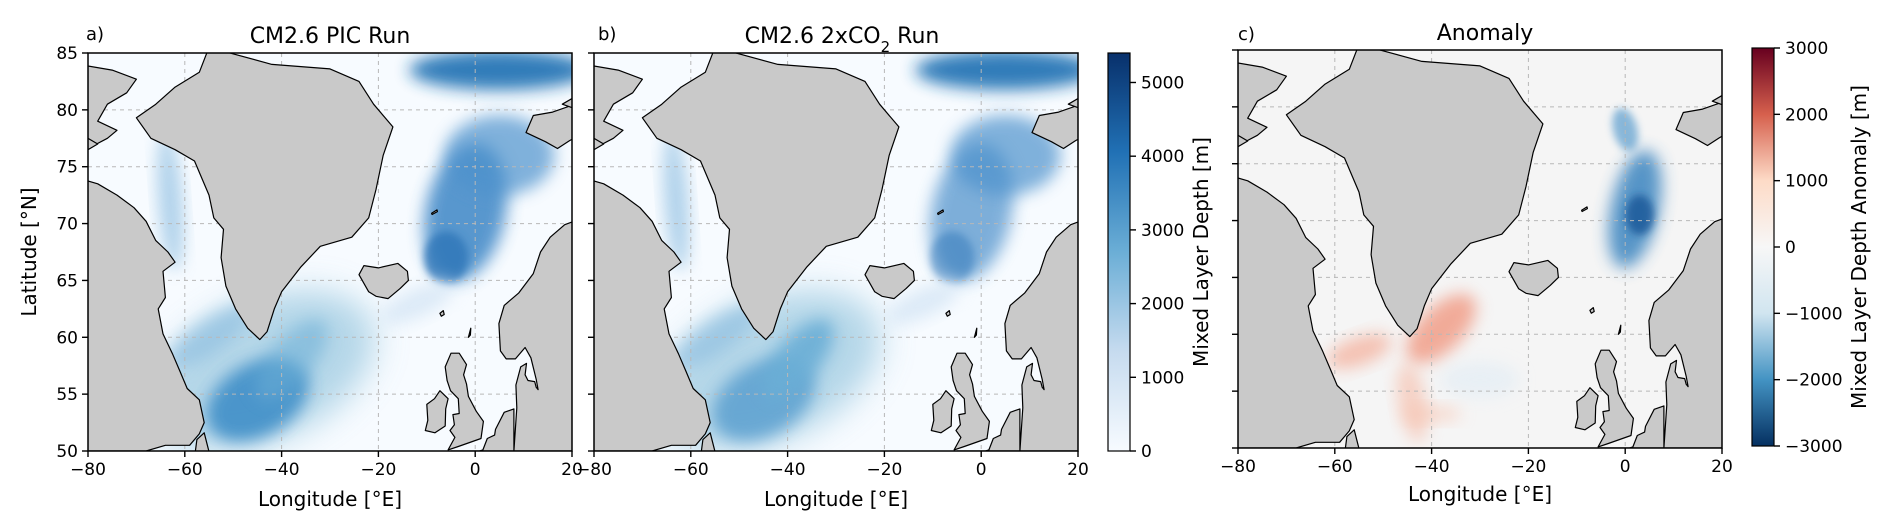  What do you see at coordinates (67, 54) in the screenshot?
I see `y-tick-label: 85` at bounding box center [67, 54].